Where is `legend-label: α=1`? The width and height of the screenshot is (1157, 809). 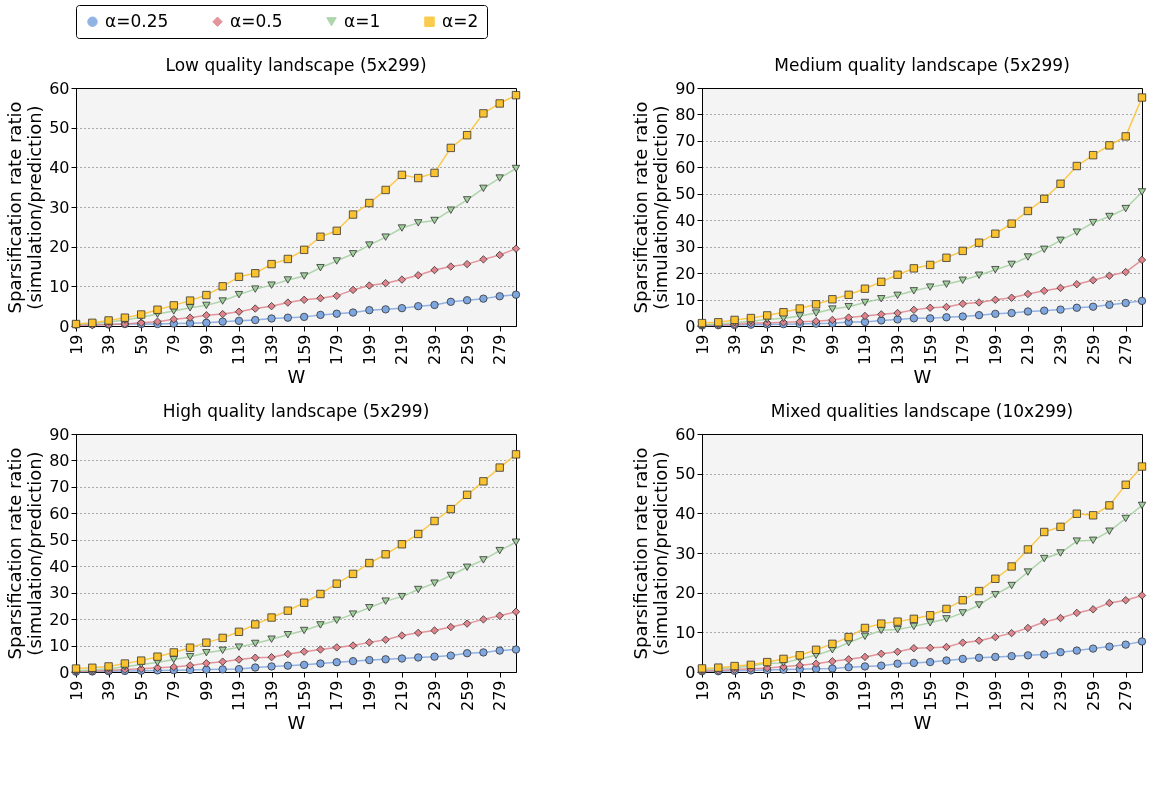 legend-label: α=1 is located at coordinates (362, 20).